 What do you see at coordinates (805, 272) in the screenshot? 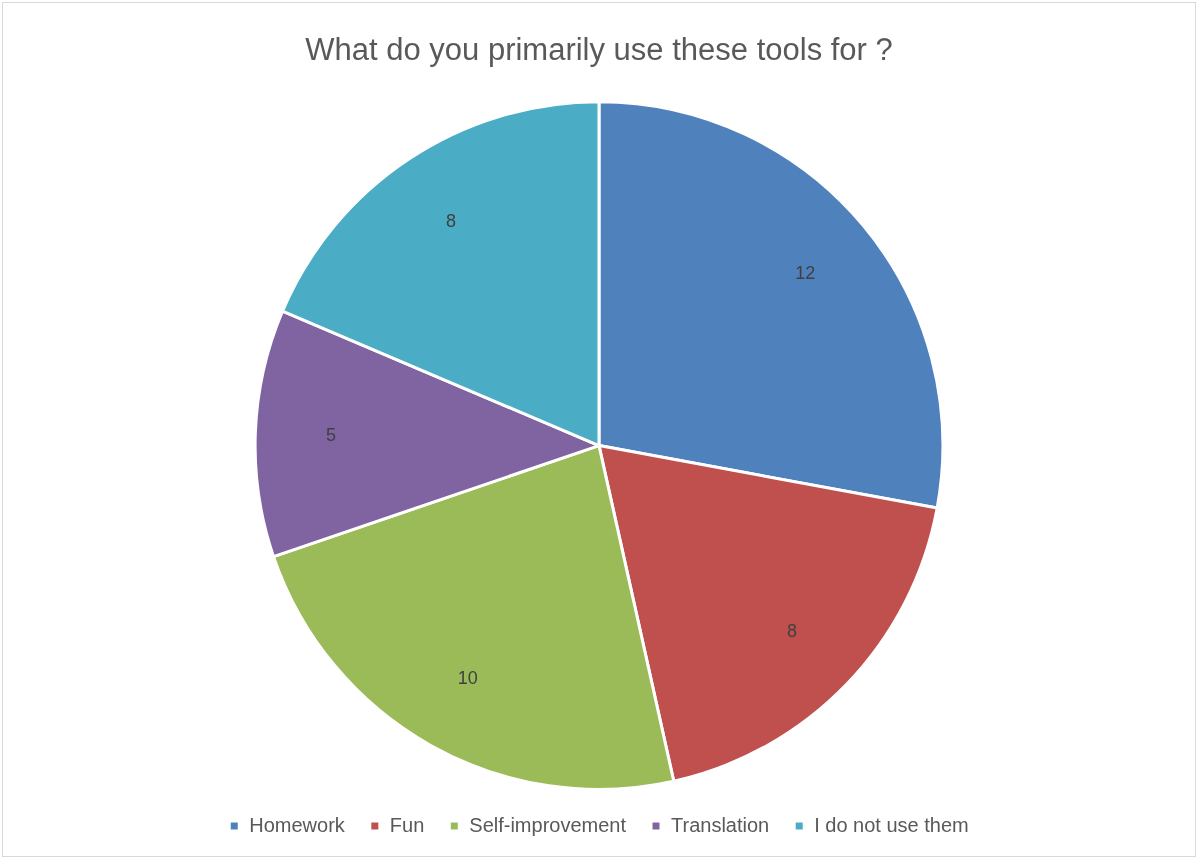
I see `data-label: 12` at bounding box center [805, 272].